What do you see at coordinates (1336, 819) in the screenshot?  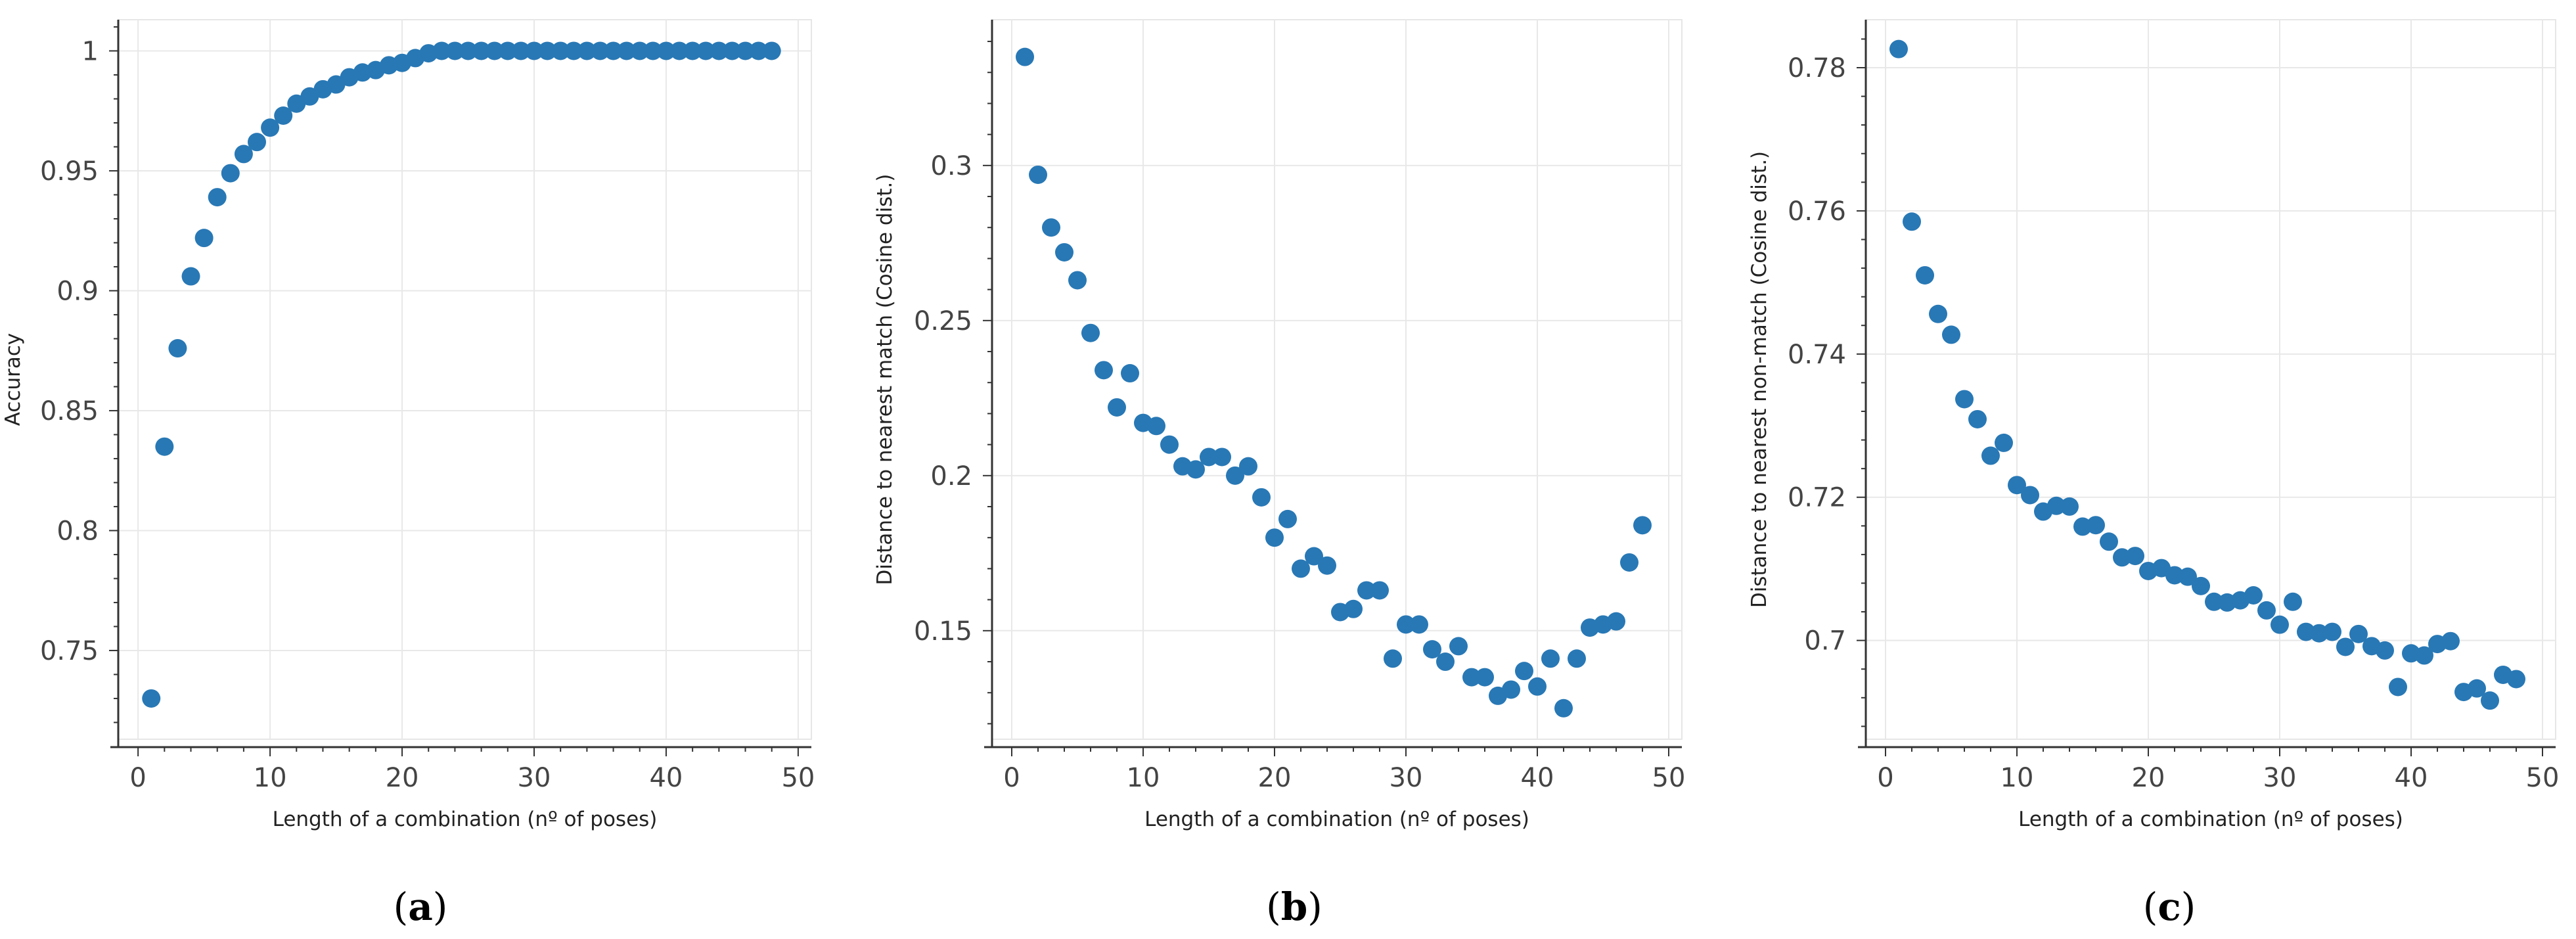 I see `panel-b-x-axis-label: Length of a combination (nº of poses)` at bounding box center [1336, 819].